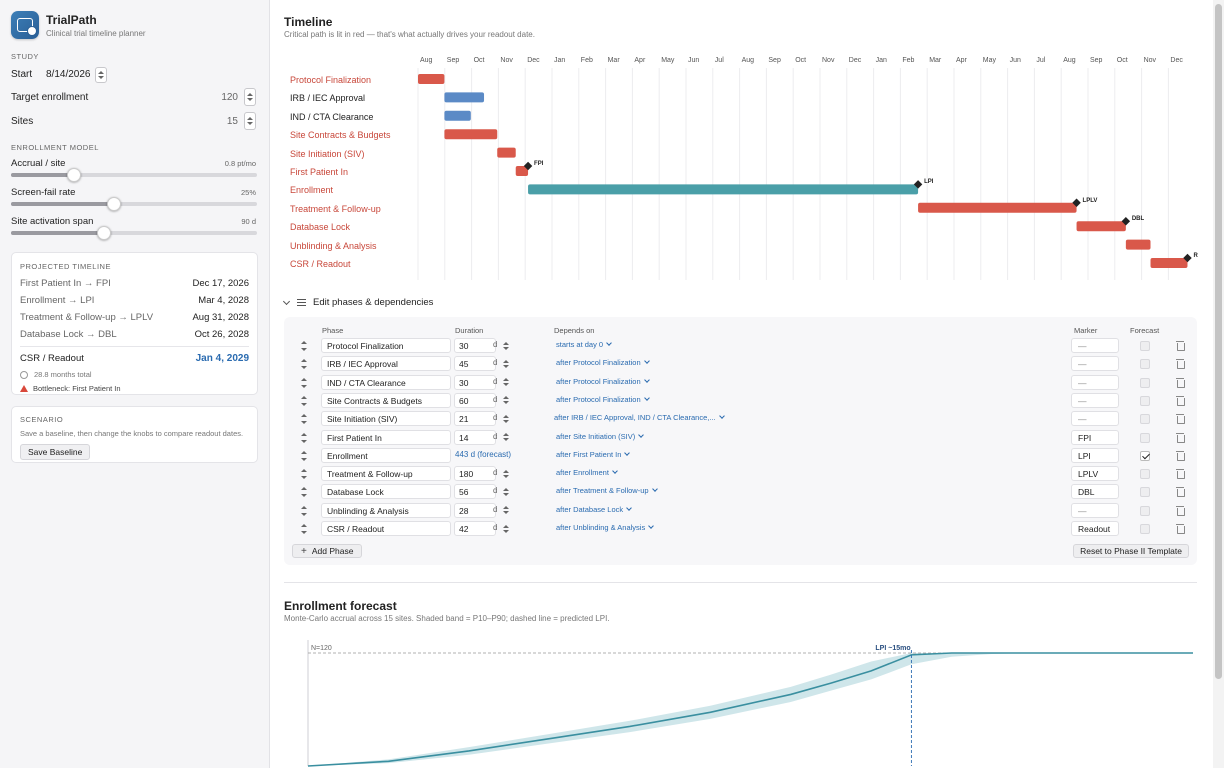 The height and width of the screenshot is (768, 1224). Describe the element at coordinates (605, 527) in the screenshot. I see `depends-on-select: after Unblinding & Analysis` at that location.